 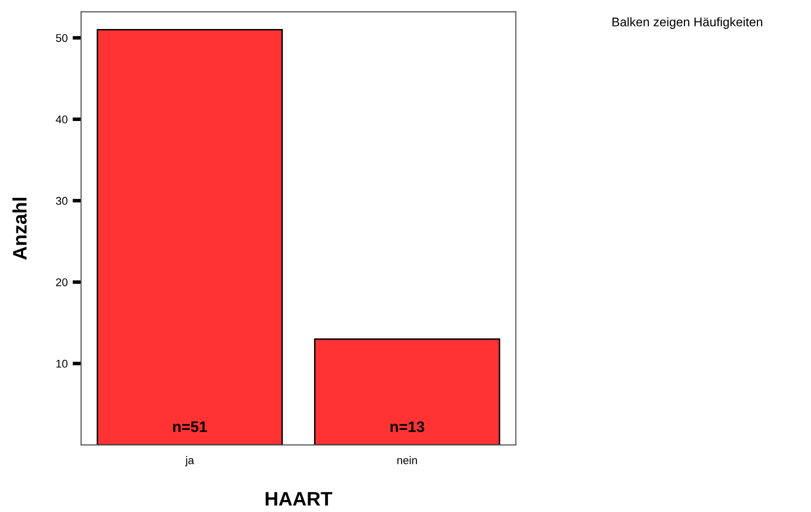 What do you see at coordinates (299, 499) in the screenshot?
I see `x-axis-title: HAART` at bounding box center [299, 499].